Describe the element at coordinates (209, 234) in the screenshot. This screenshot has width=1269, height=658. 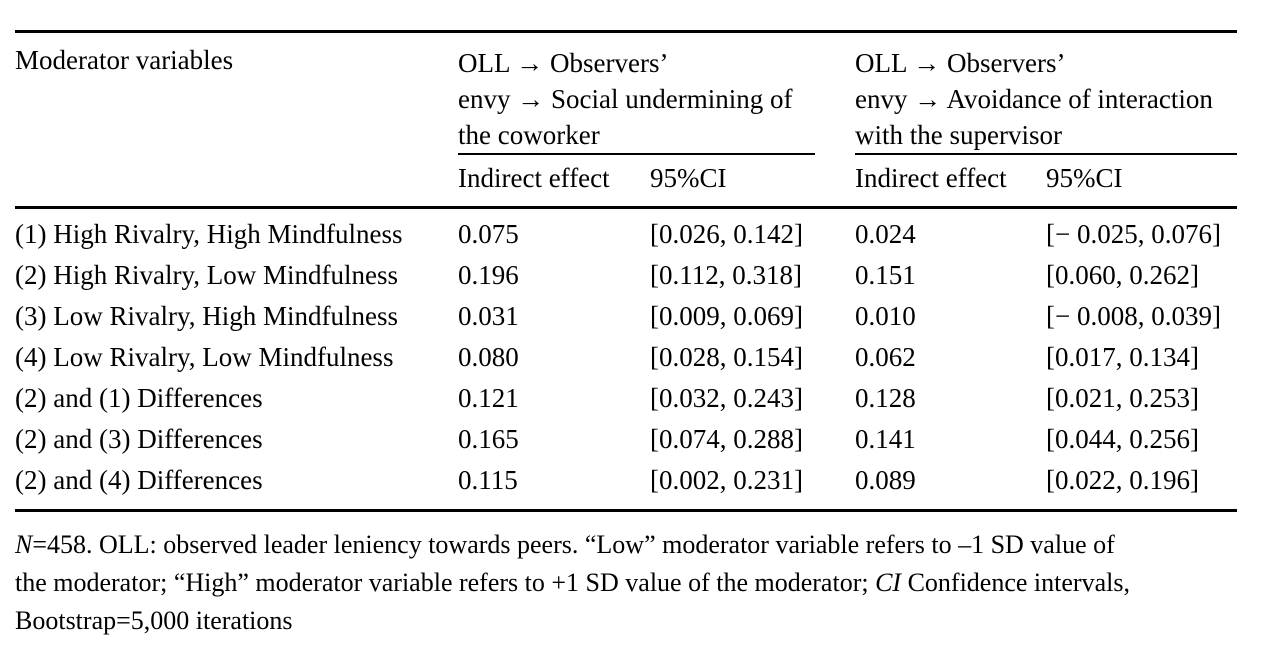
I see `row-label: (1) High Rivalry, High Mindfulness` at that location.